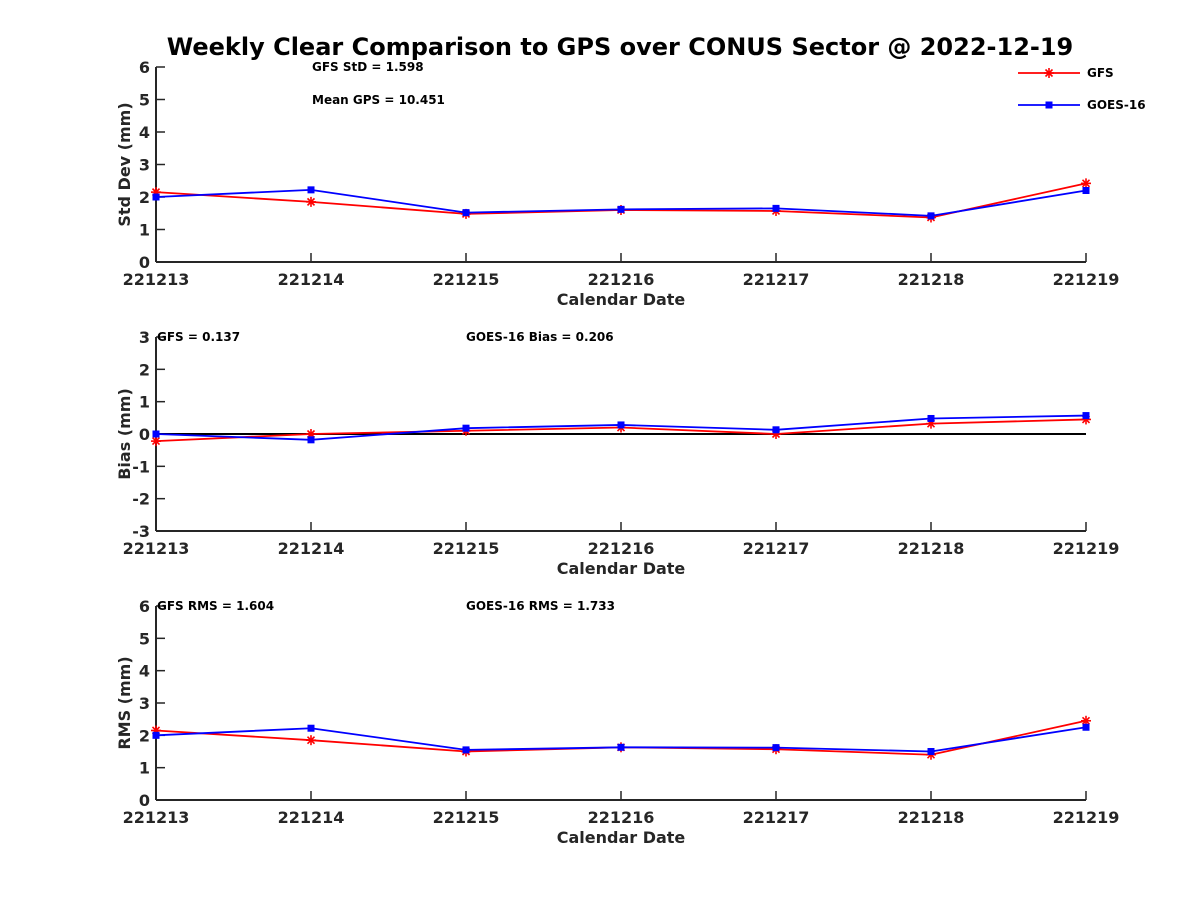  What do you see at coordinates (1049, 105) in the screenshot?
I see `legend-marker-goes16` at bounding box center [1049, 105].